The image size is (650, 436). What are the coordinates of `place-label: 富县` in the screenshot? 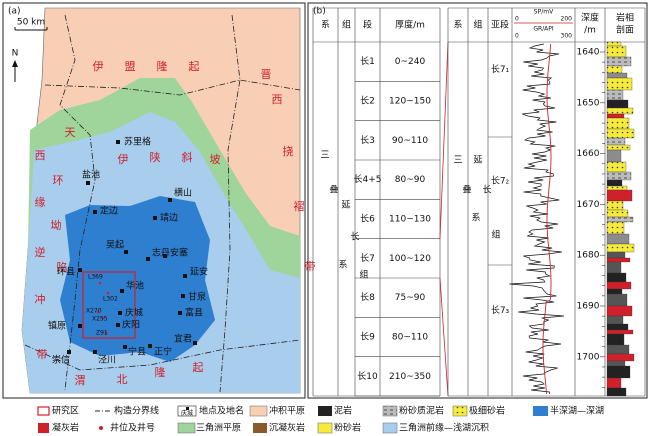 It's located at (194, 313).